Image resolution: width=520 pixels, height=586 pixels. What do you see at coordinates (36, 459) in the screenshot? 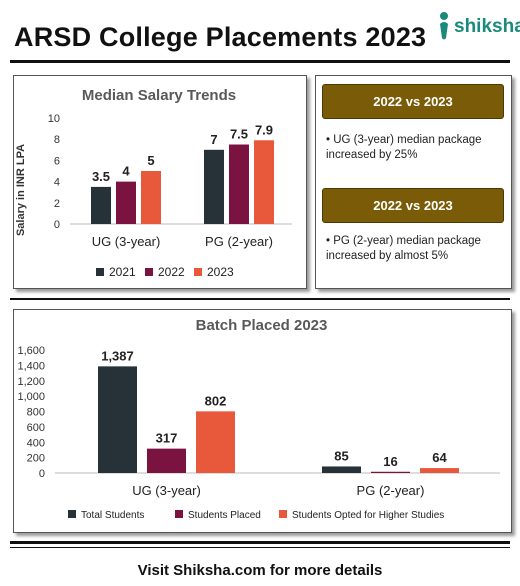
I see `y-tick-label: 200` at bounding box center [36, 459].